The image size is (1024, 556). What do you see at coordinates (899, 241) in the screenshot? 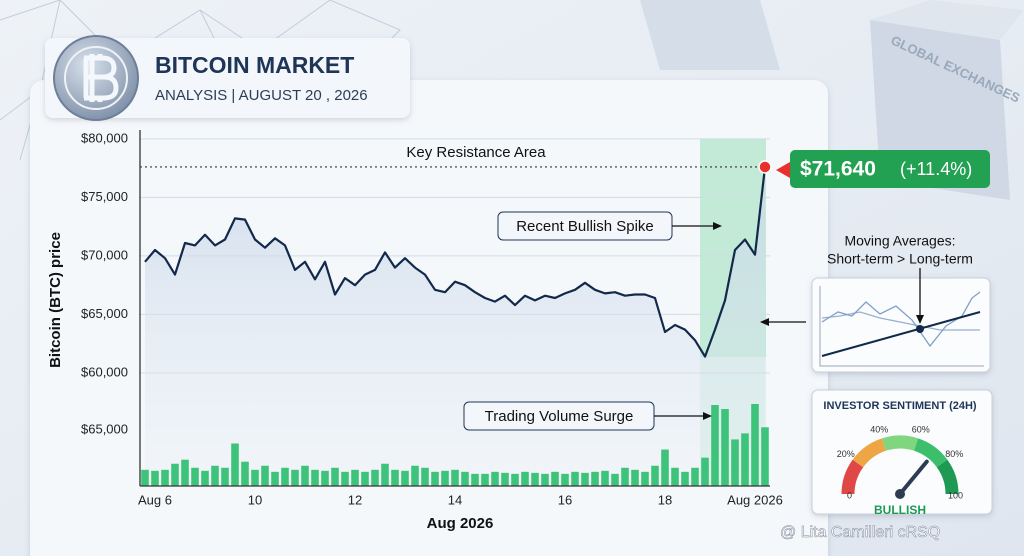
I see `inset-title: Moving Averages:` at bounding box center [899, 241].